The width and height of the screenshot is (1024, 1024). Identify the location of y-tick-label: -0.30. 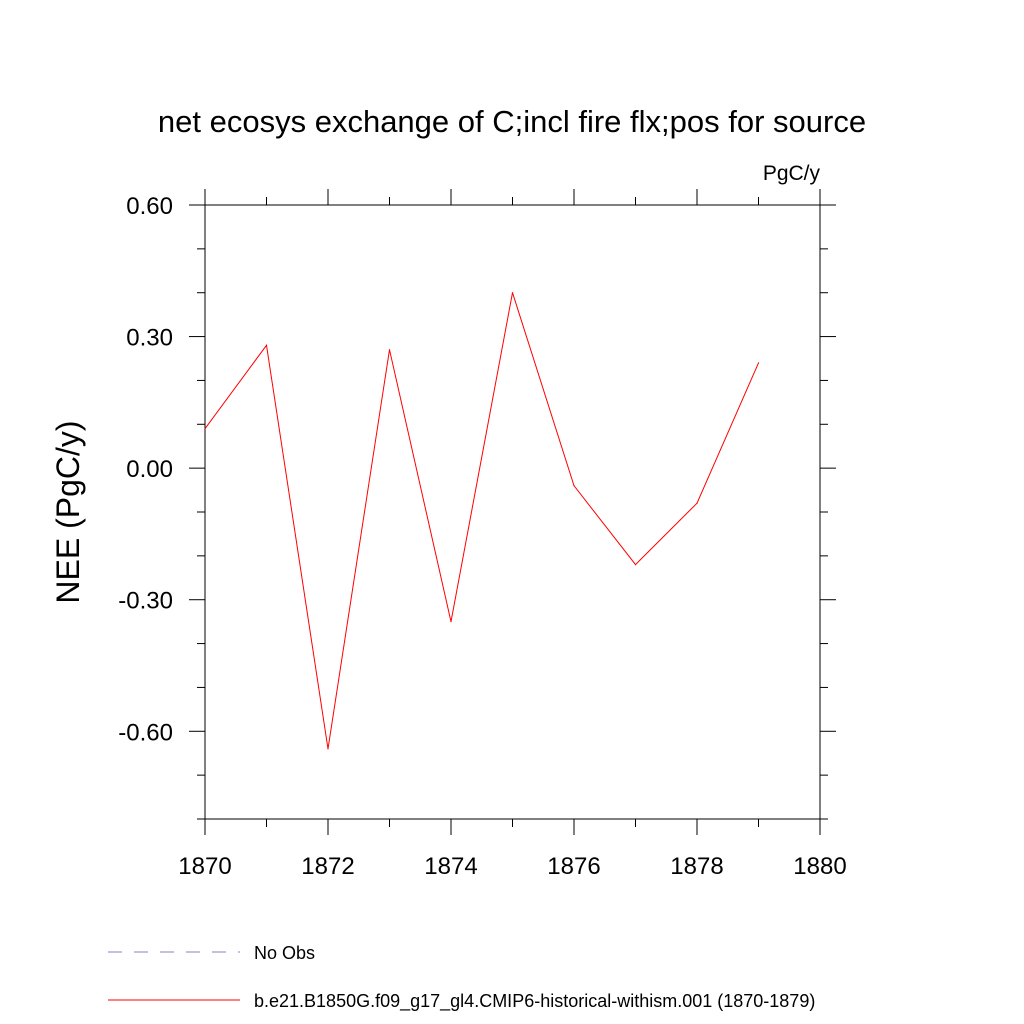
(145, 601).